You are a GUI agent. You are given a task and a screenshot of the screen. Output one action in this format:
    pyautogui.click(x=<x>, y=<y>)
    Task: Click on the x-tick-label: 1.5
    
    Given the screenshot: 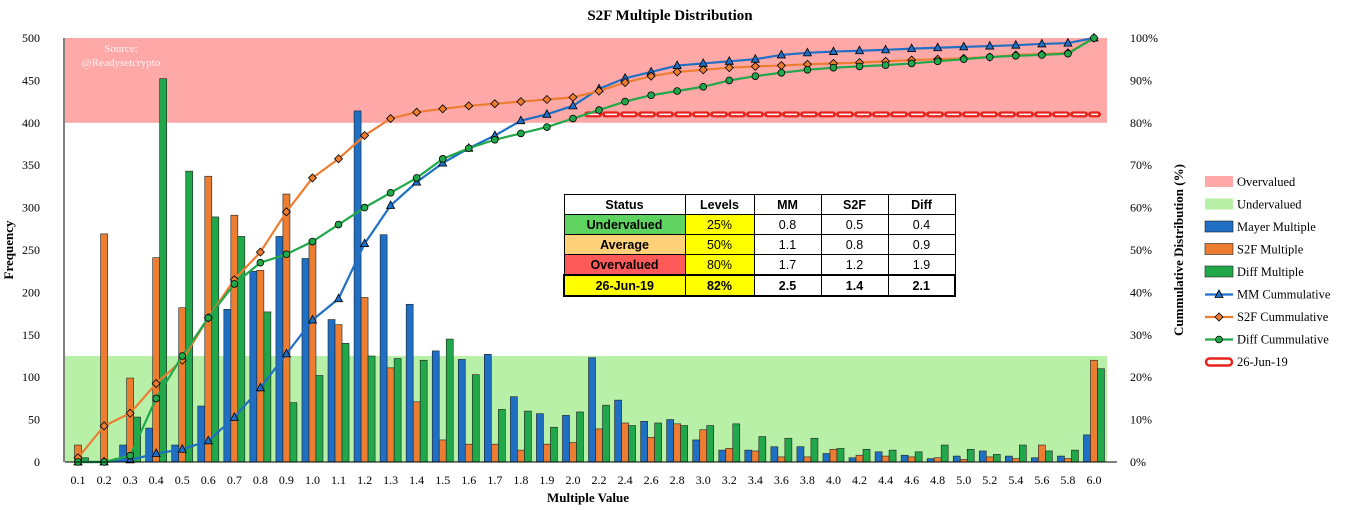 What is the action you would take?
    pyautogui.click(x=442, y=480)
    